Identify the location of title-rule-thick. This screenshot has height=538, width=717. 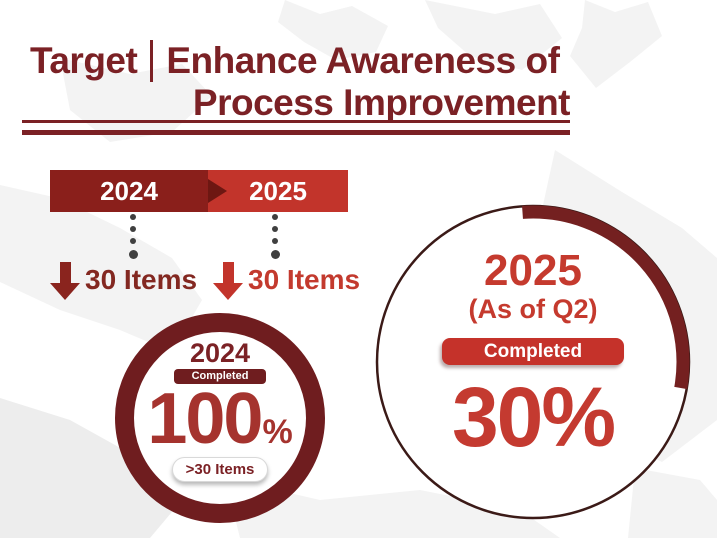
(296, 132).